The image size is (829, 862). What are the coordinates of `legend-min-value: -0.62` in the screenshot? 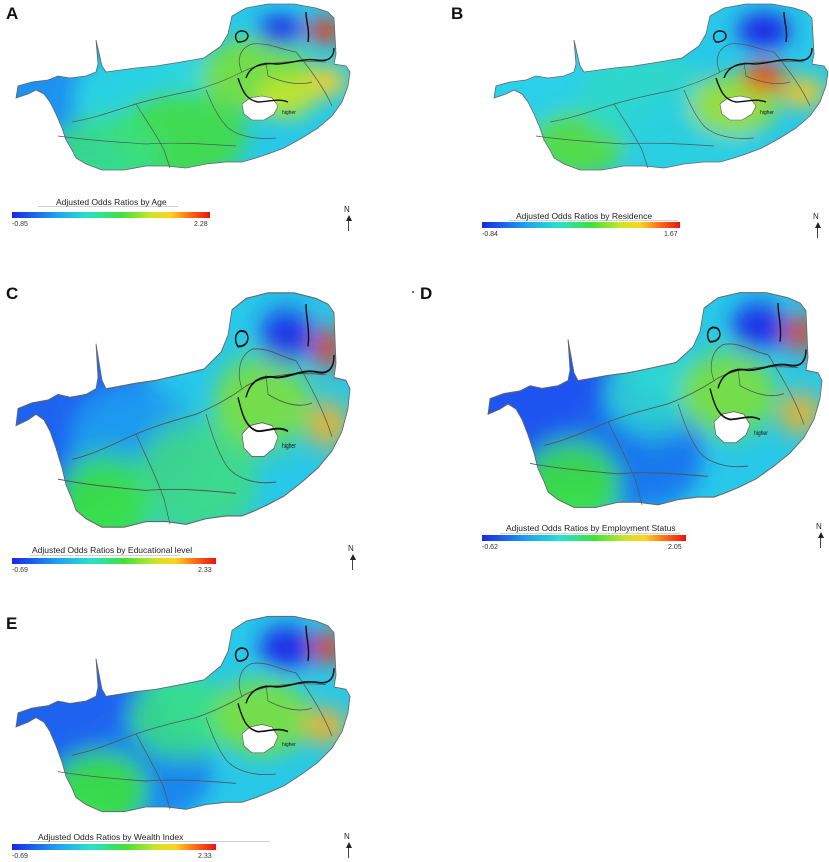 It's located at (490, 547).